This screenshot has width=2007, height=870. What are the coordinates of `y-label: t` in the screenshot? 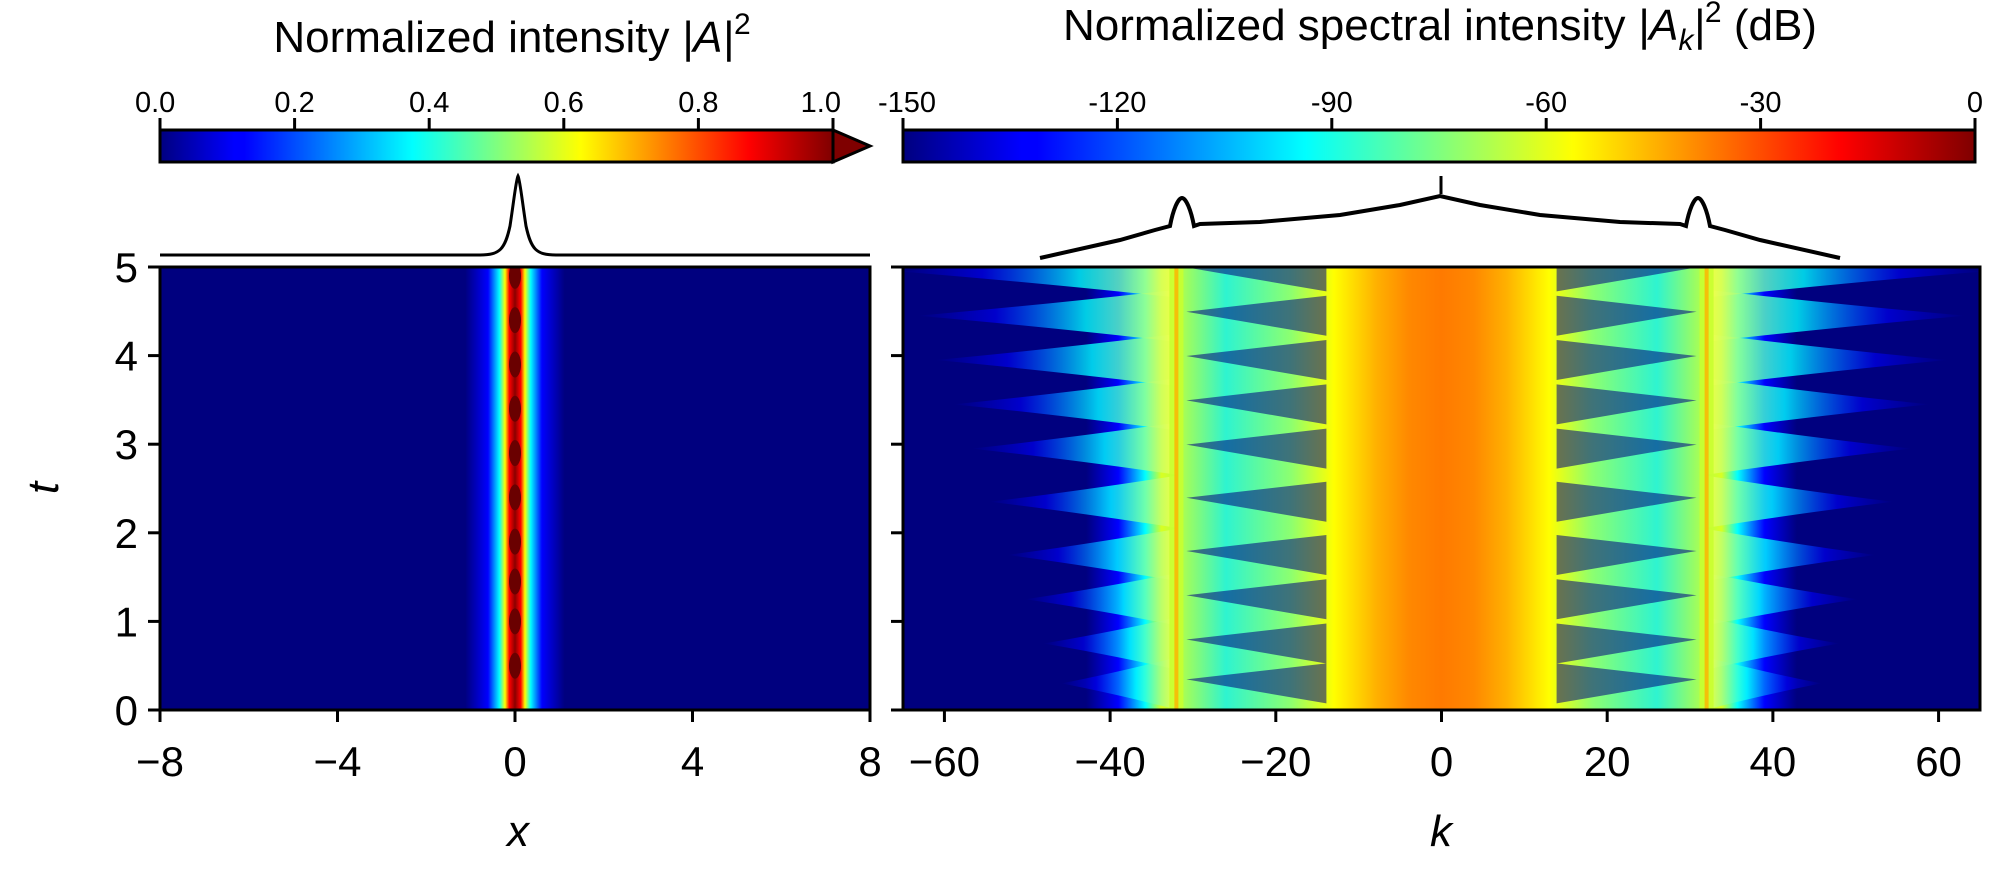 It's located at (43, 487).